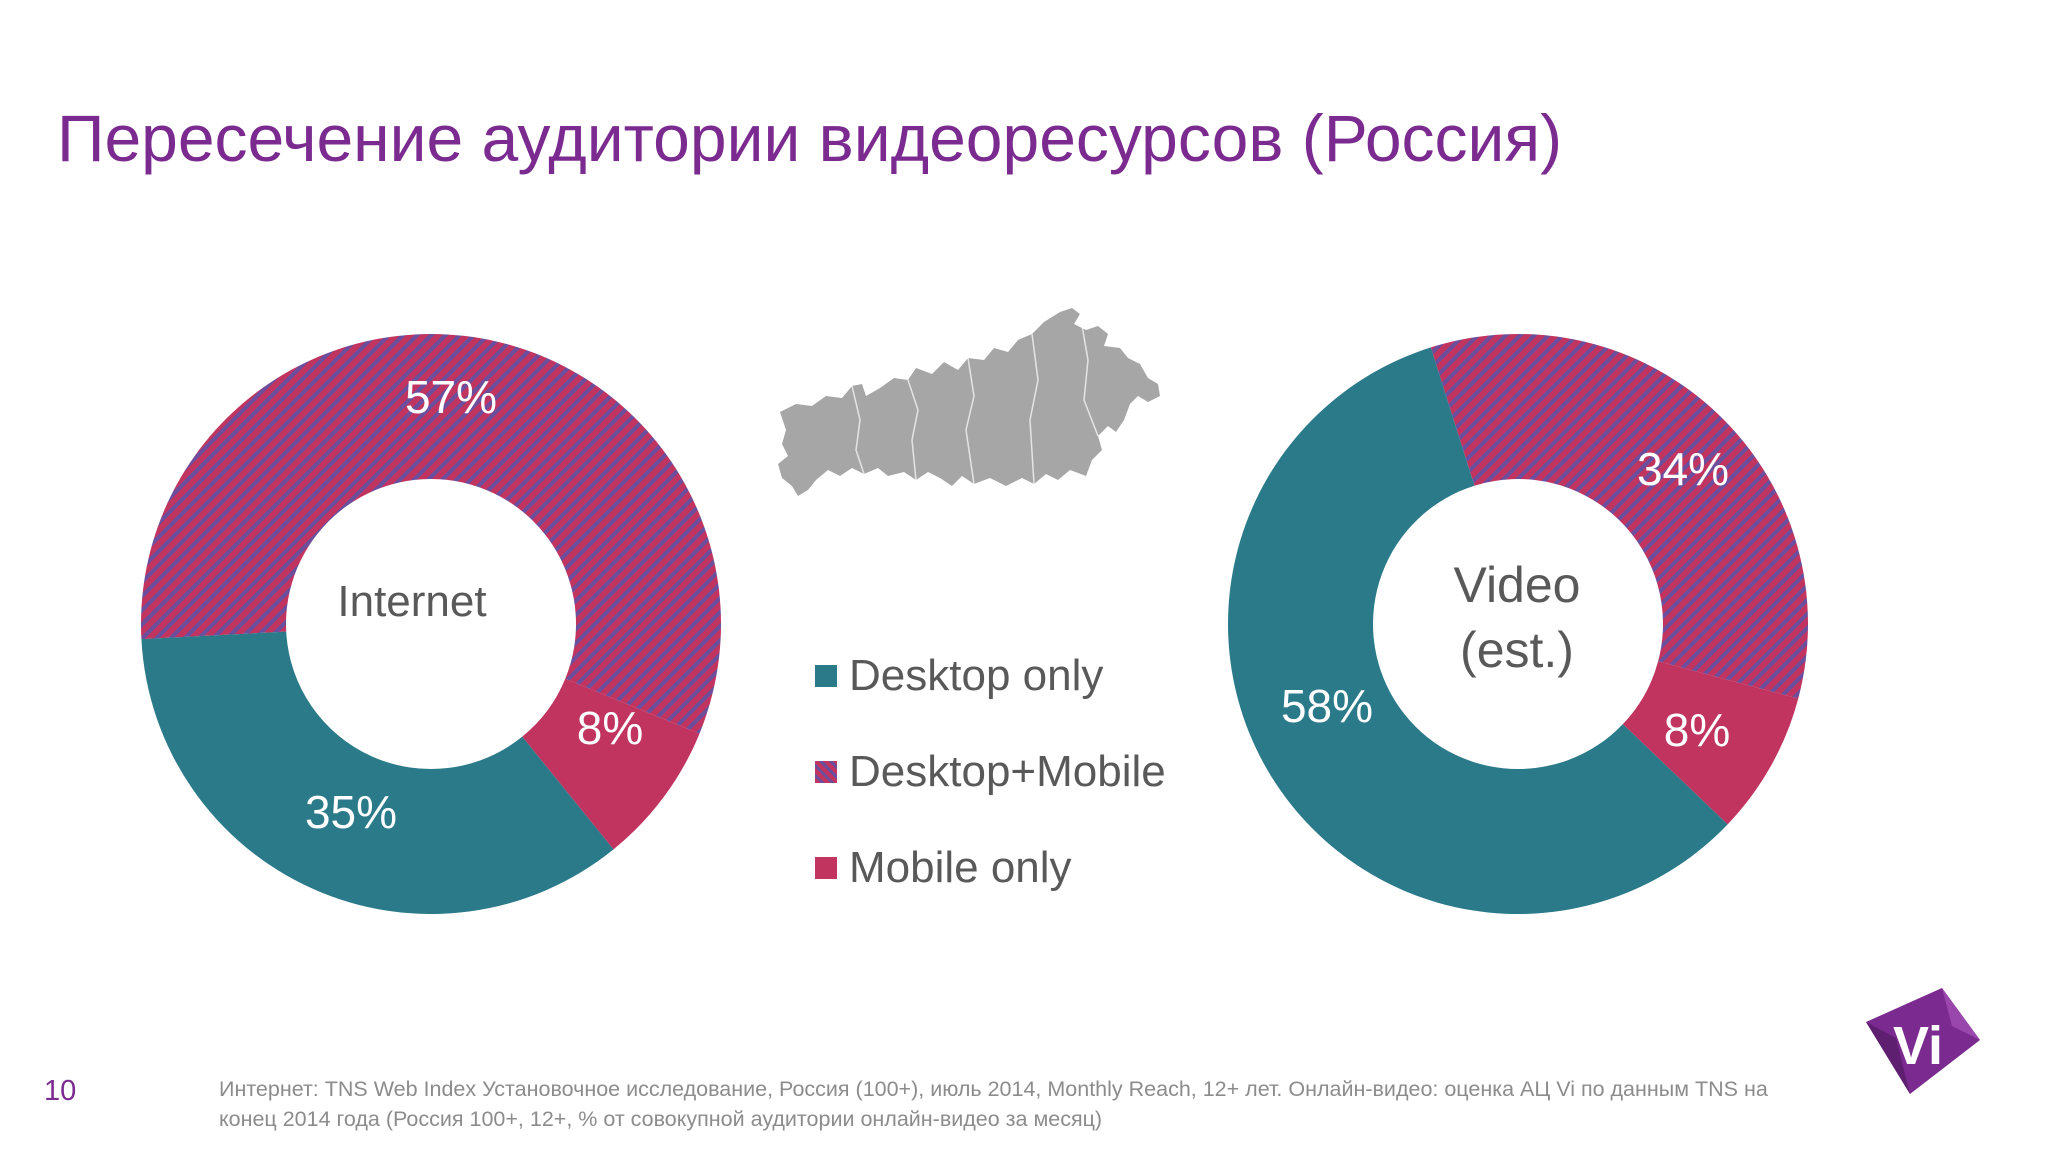 Image resolution: width=2048 pixels, height=1152 pixels. What do you see at coordinates (1918, 1046) in the screenshot?
I see `svg-text: Vi` at bounding box center [1918, 1046].